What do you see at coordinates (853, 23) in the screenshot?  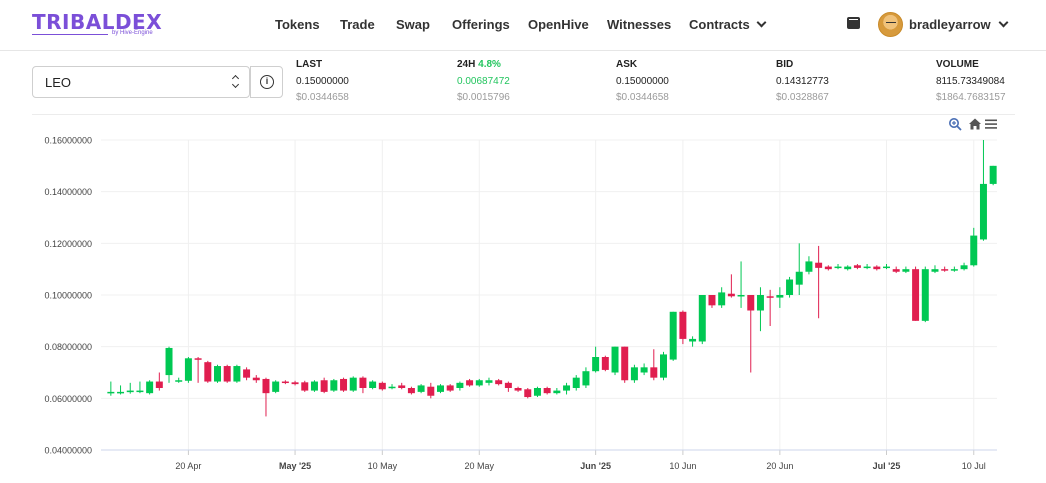 I see `wallet-icon` at bounding box center [853, 23].